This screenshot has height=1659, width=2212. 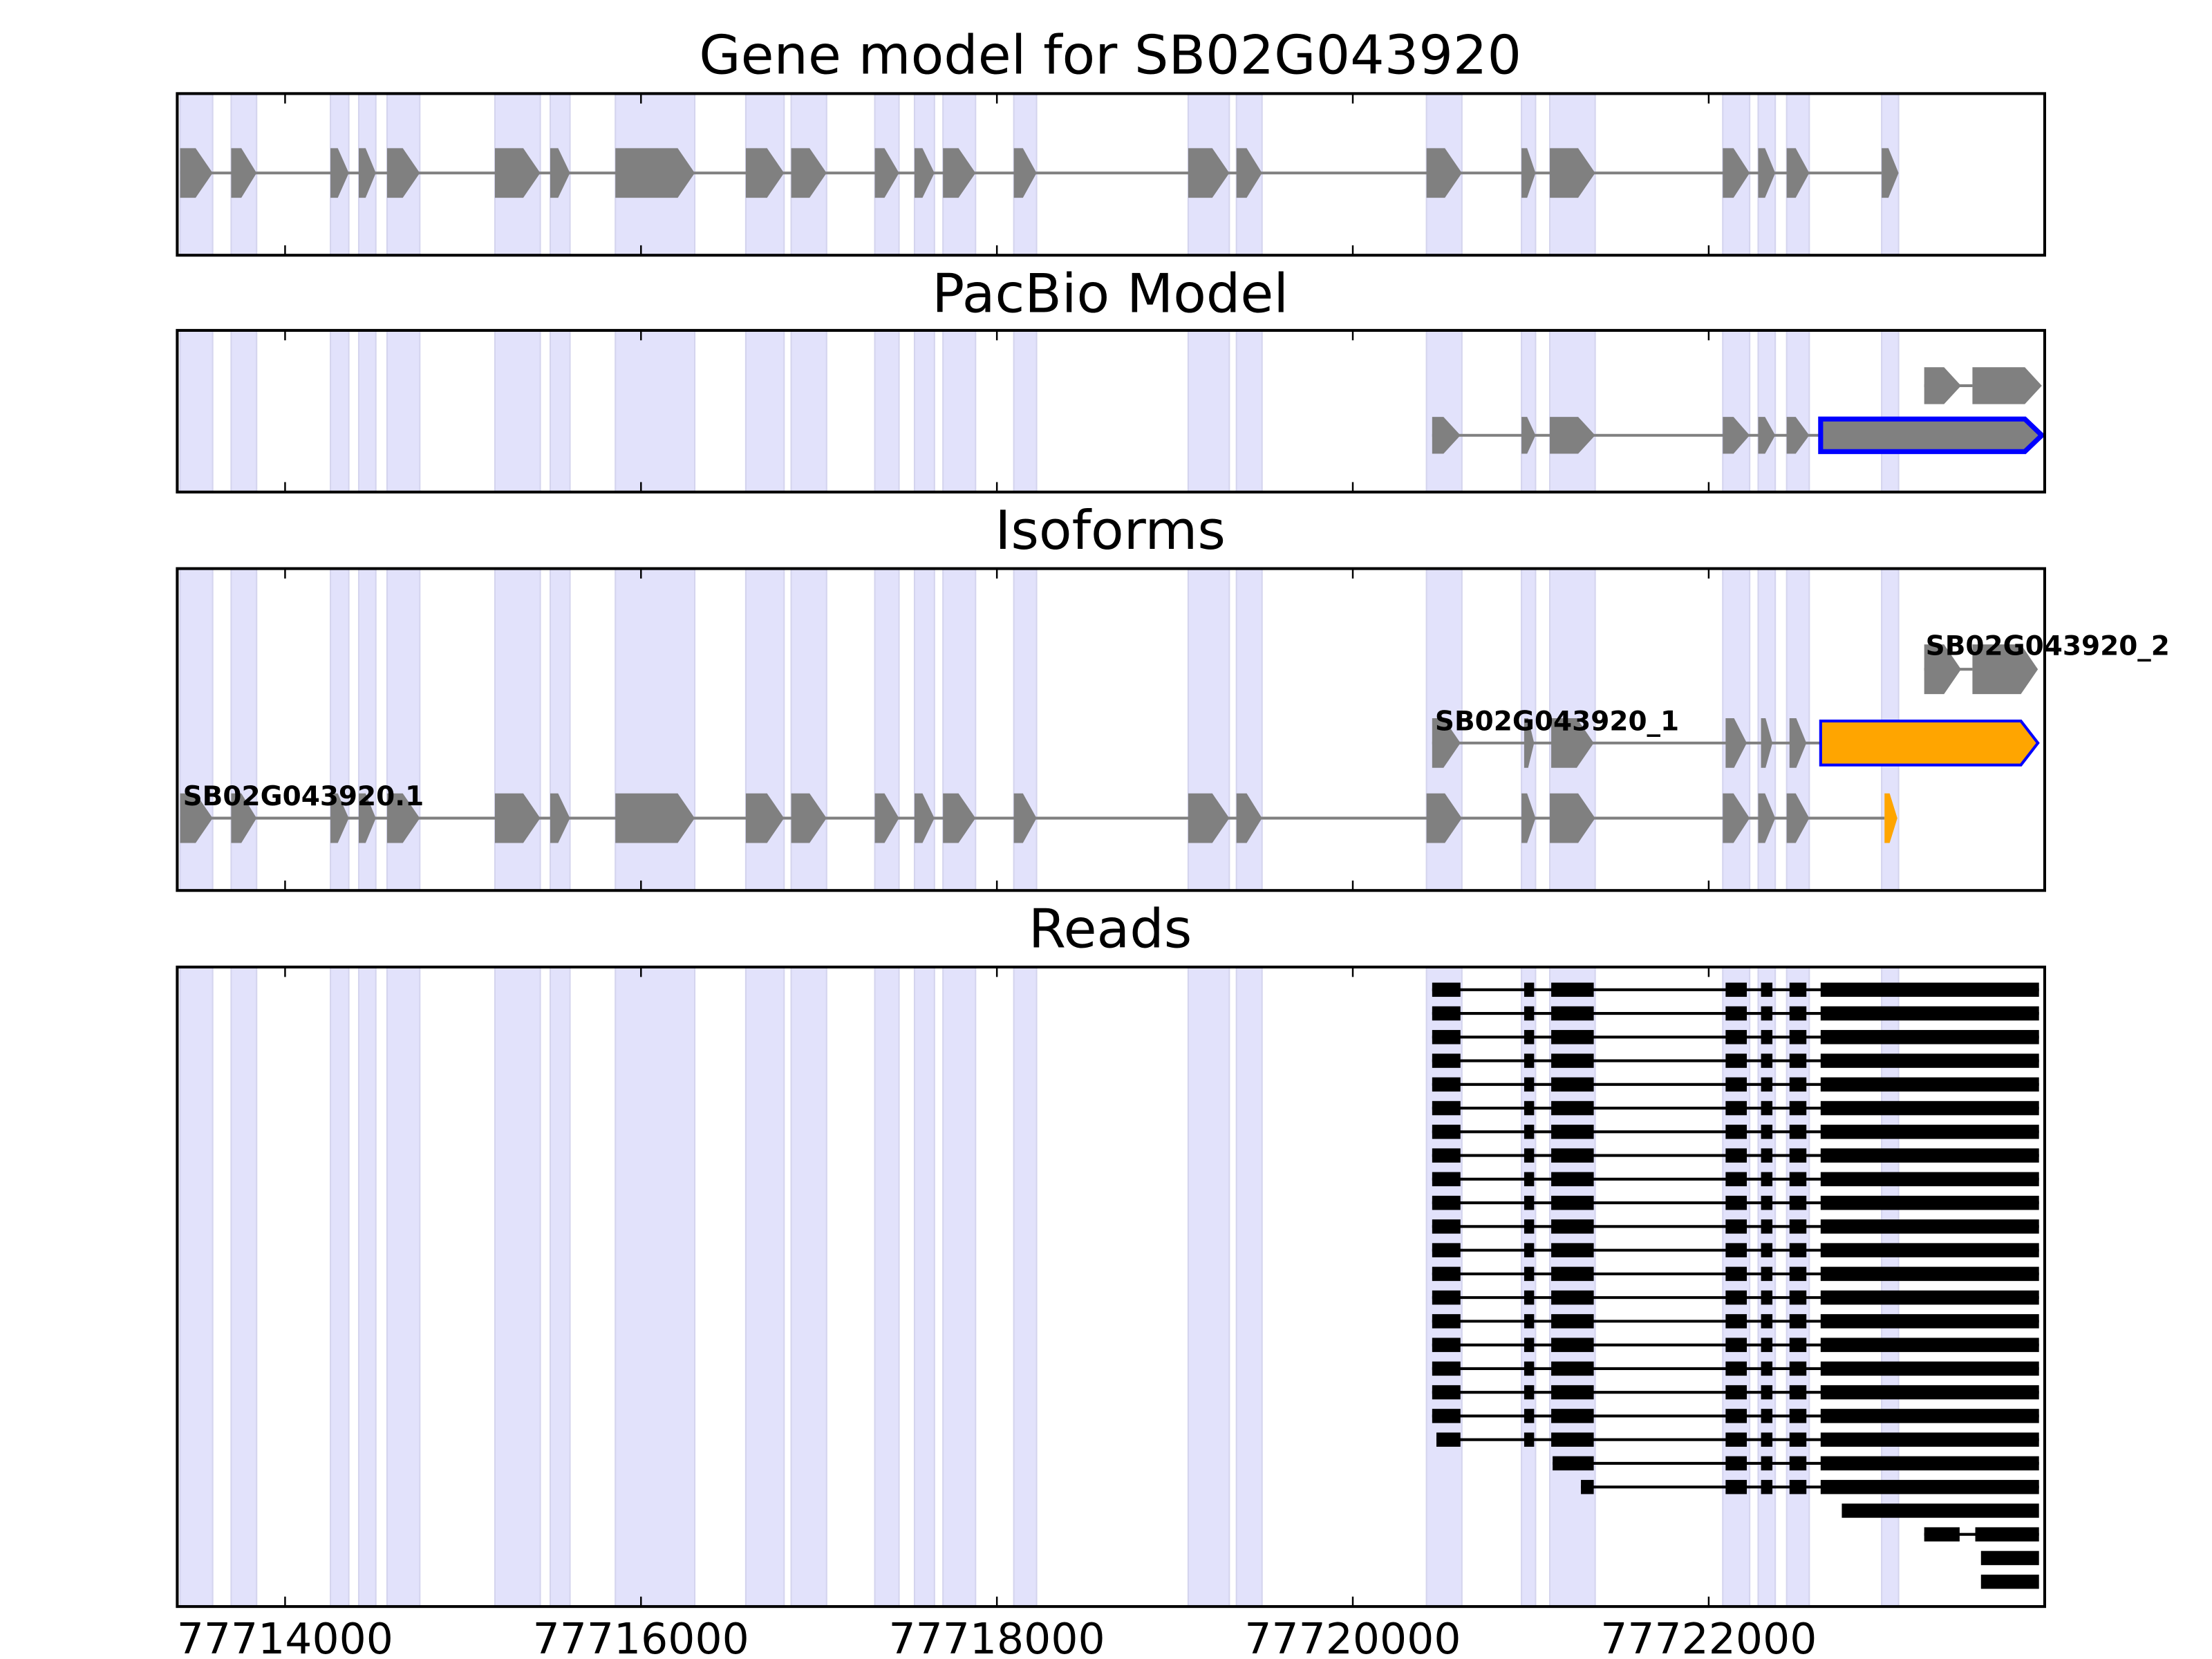 What do you see at coordinates (1932, 435) in the screenshot?
I see `pacbio-highlight-exon` at bounding box center [1932, 435].